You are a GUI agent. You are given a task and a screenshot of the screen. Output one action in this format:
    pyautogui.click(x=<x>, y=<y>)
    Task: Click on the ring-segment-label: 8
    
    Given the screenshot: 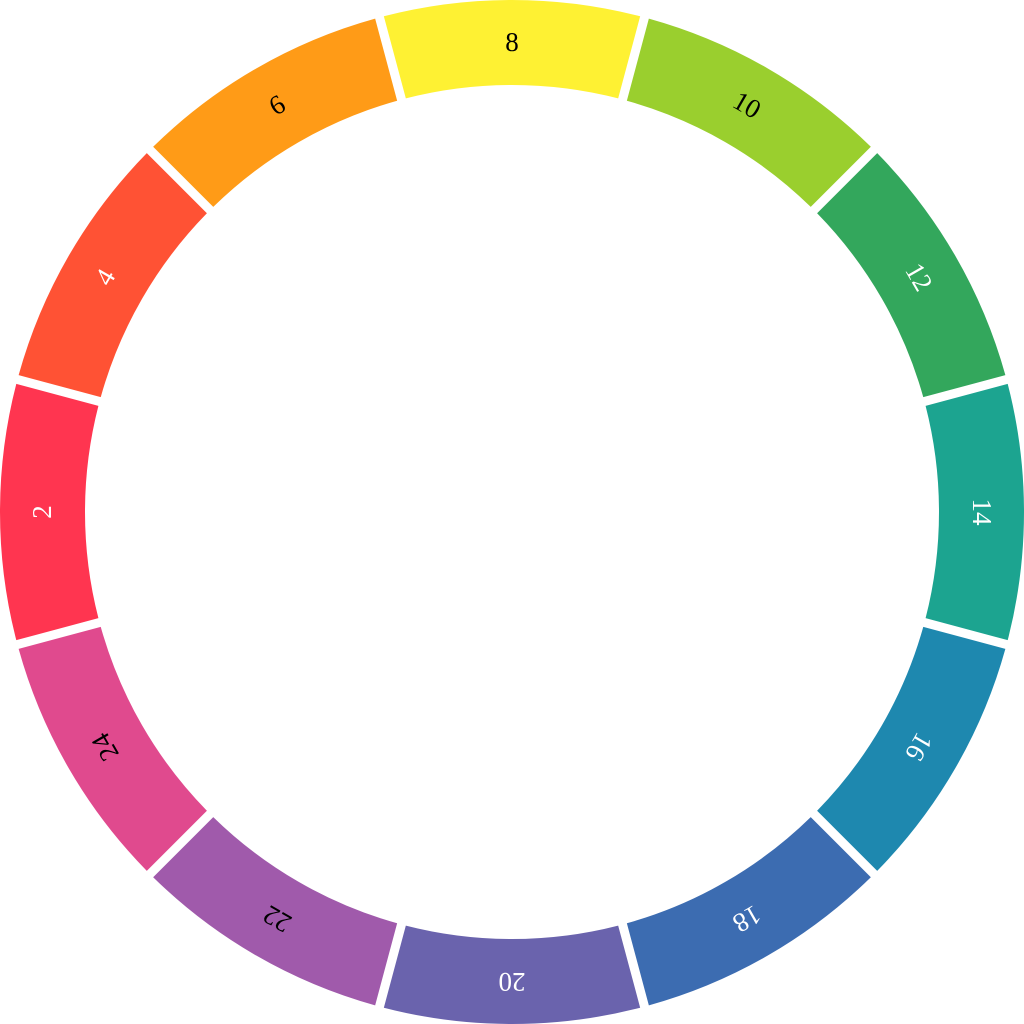 What is the action you would take?
    pyautogui.click(x=512, y=42)
    